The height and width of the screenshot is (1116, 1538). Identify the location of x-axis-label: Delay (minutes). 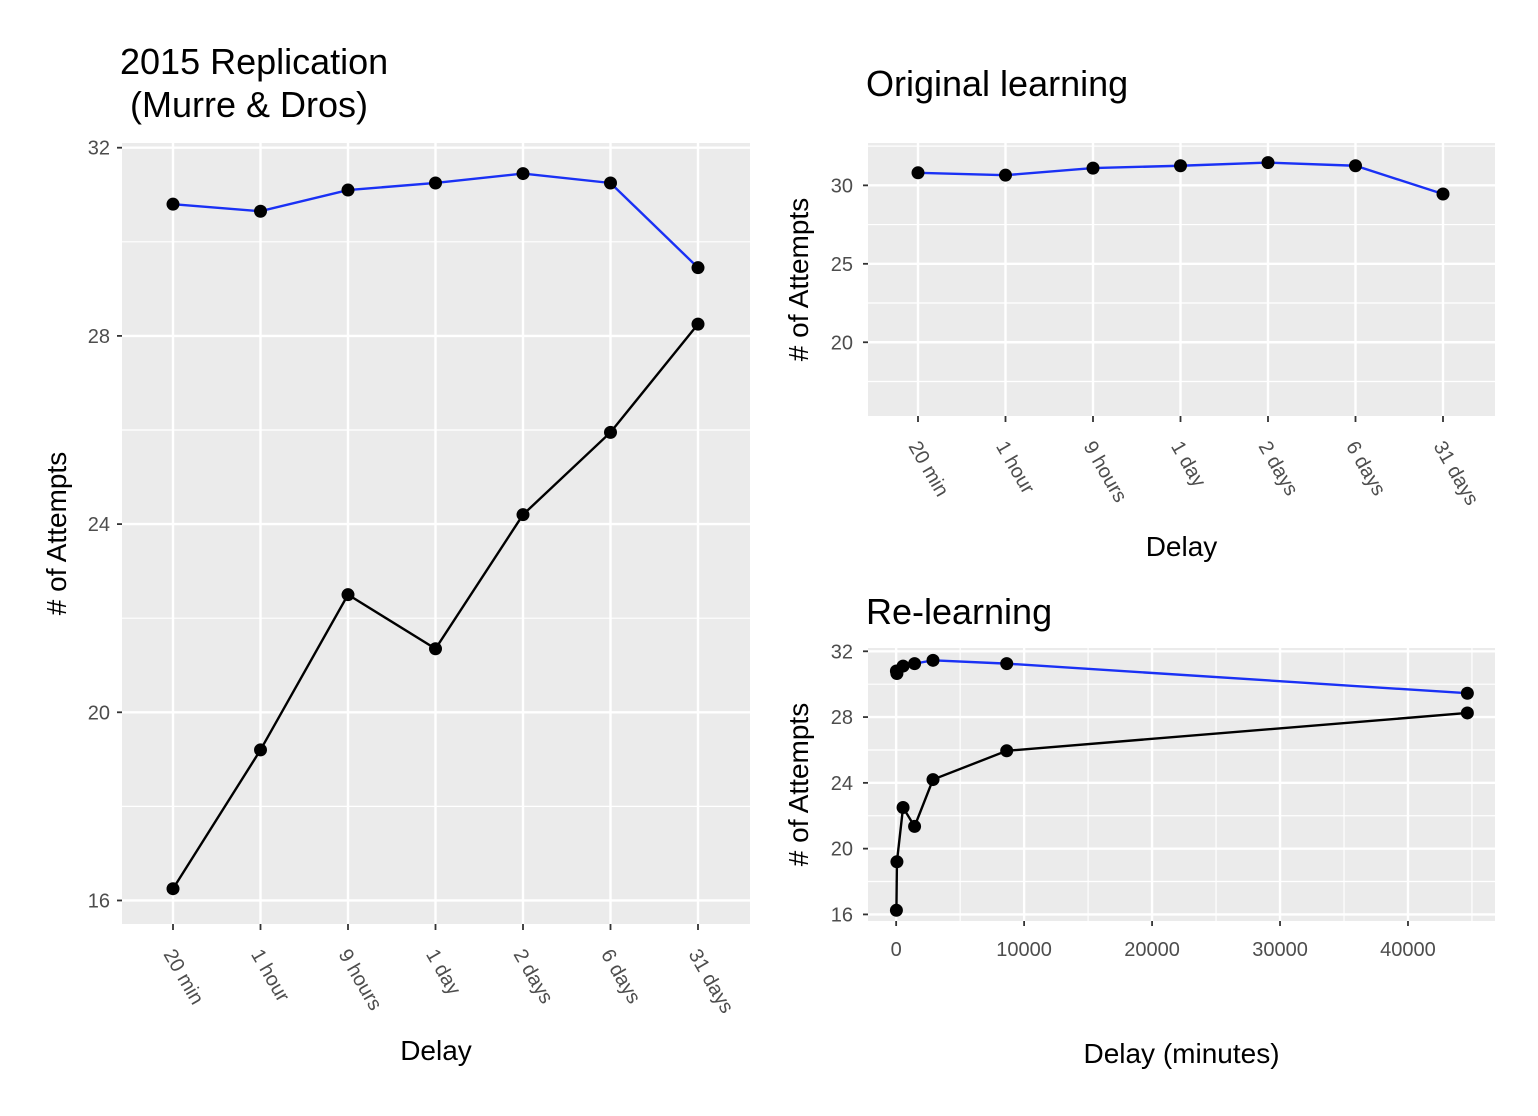
(1181, 1053).